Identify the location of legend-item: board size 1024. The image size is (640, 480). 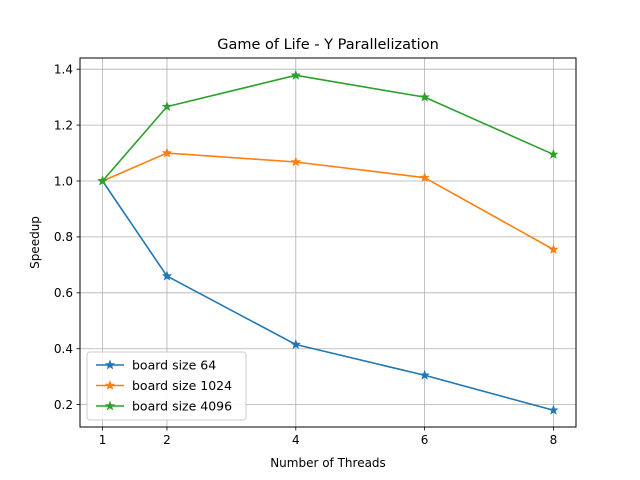
(164, 385).